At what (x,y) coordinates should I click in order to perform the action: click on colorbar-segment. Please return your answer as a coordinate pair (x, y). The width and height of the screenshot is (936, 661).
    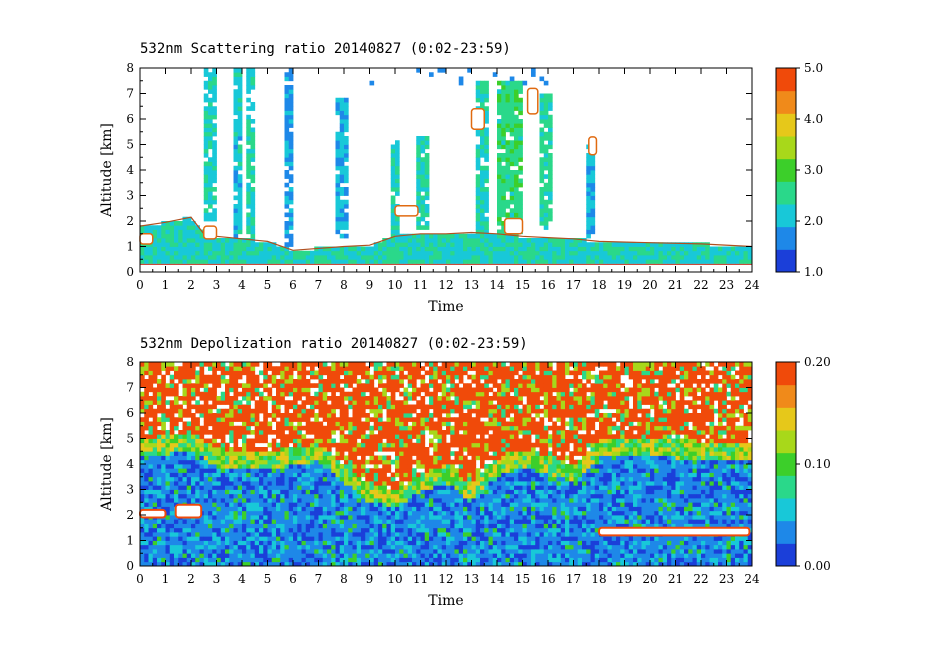
    Looking at the image, I should click on (786, 102).